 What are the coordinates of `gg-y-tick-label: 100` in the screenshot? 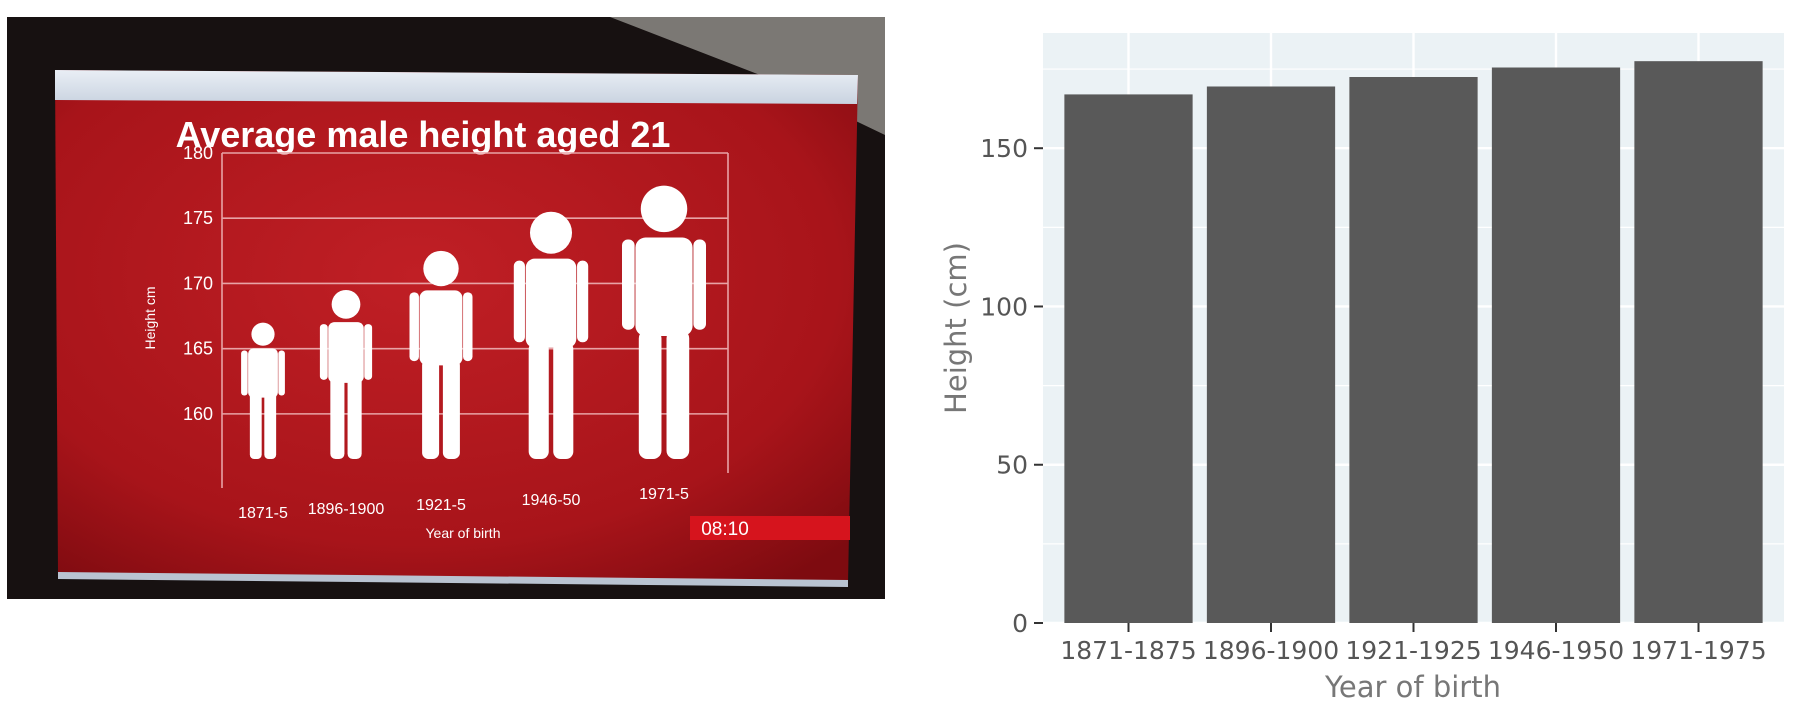 It's located at (1004, 306).